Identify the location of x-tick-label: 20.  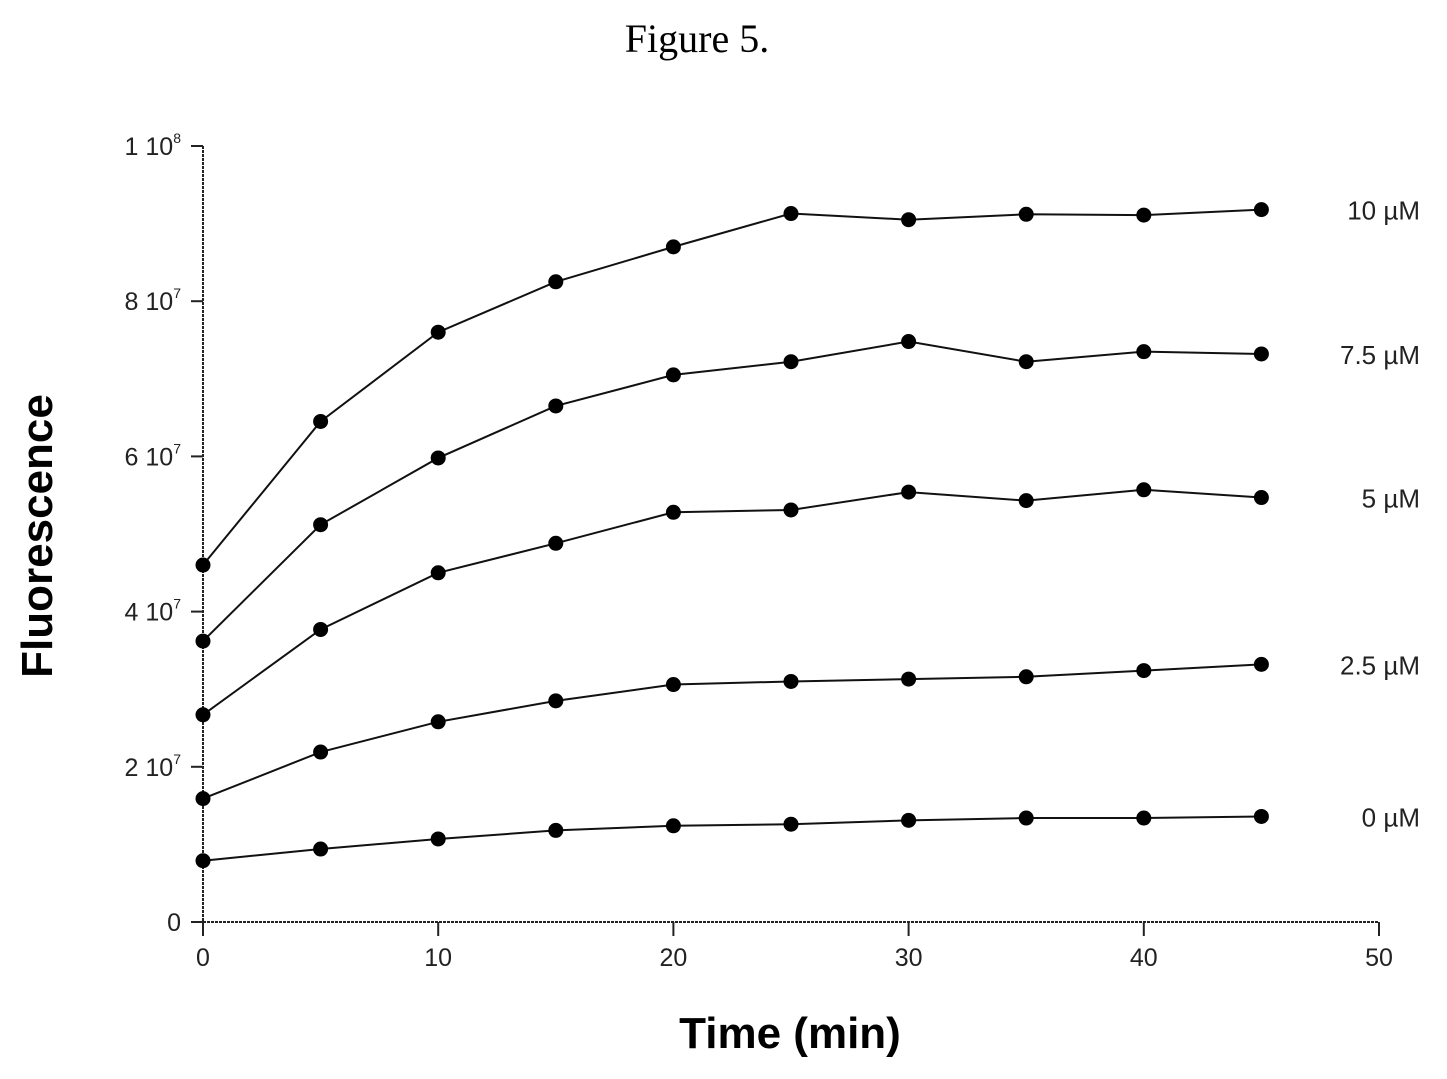
(673, 958).